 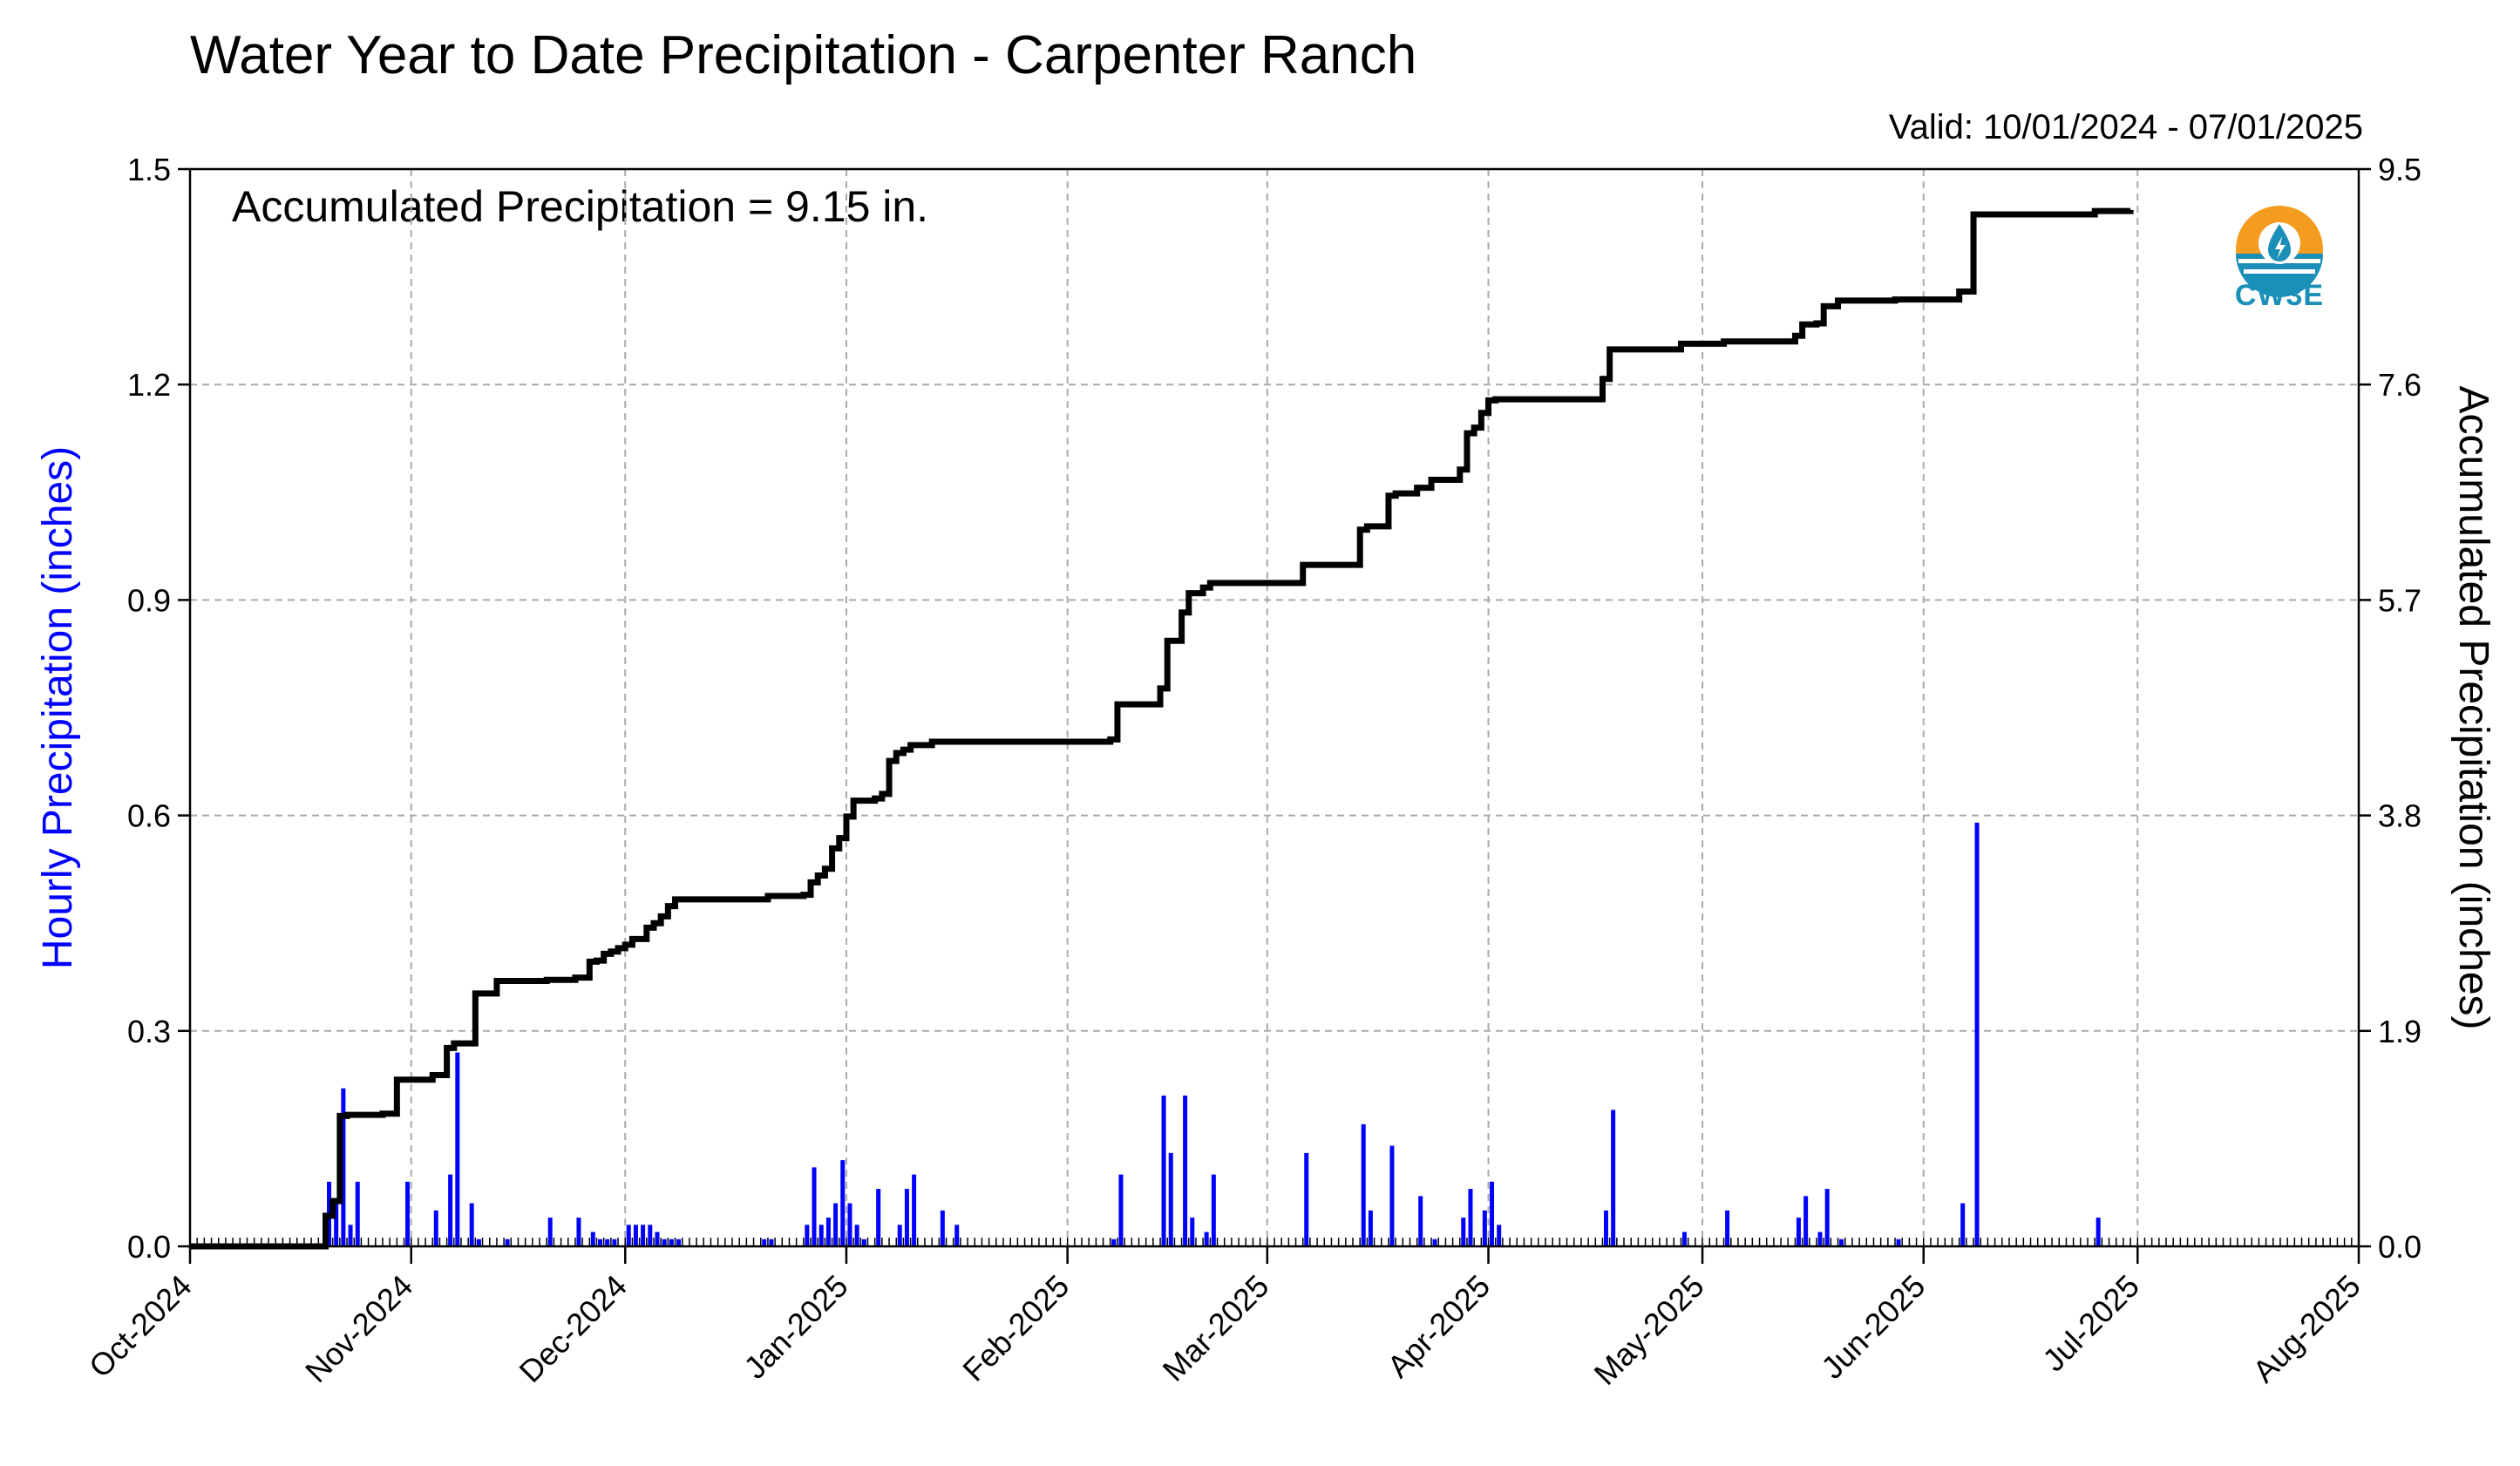 I want to click on y-tick-label: 1.5, so click(x=149, y=169).